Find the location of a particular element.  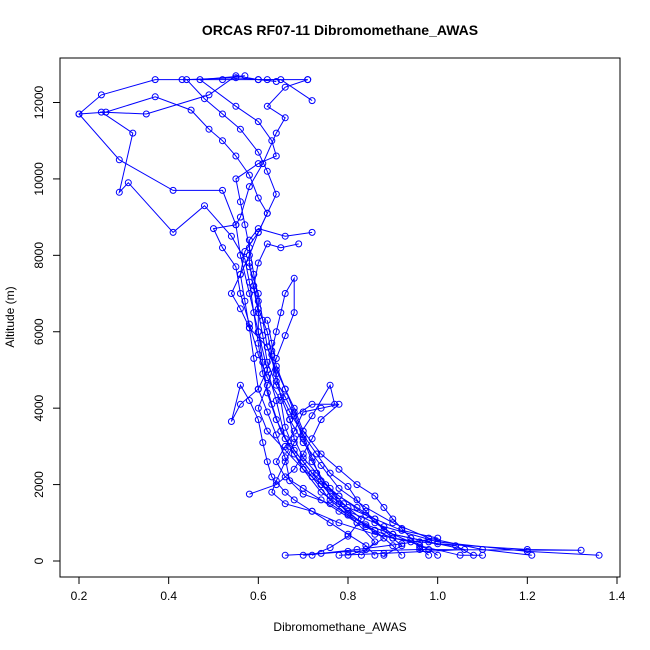

chart-title: ORCAS RF07-11 Dibromomethane_AWAS is located at coordinates (340, 30).